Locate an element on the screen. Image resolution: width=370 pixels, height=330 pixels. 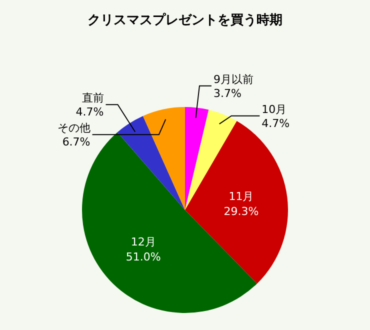
title: クリスマスプレゼントを買う時期 is located at coordinates (185, 20).